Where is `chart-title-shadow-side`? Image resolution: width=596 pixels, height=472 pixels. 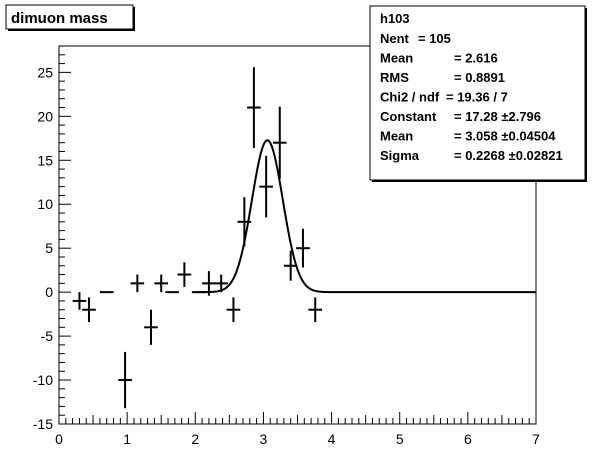
chart-title-shadow-side is located at coordinates (134, 19).